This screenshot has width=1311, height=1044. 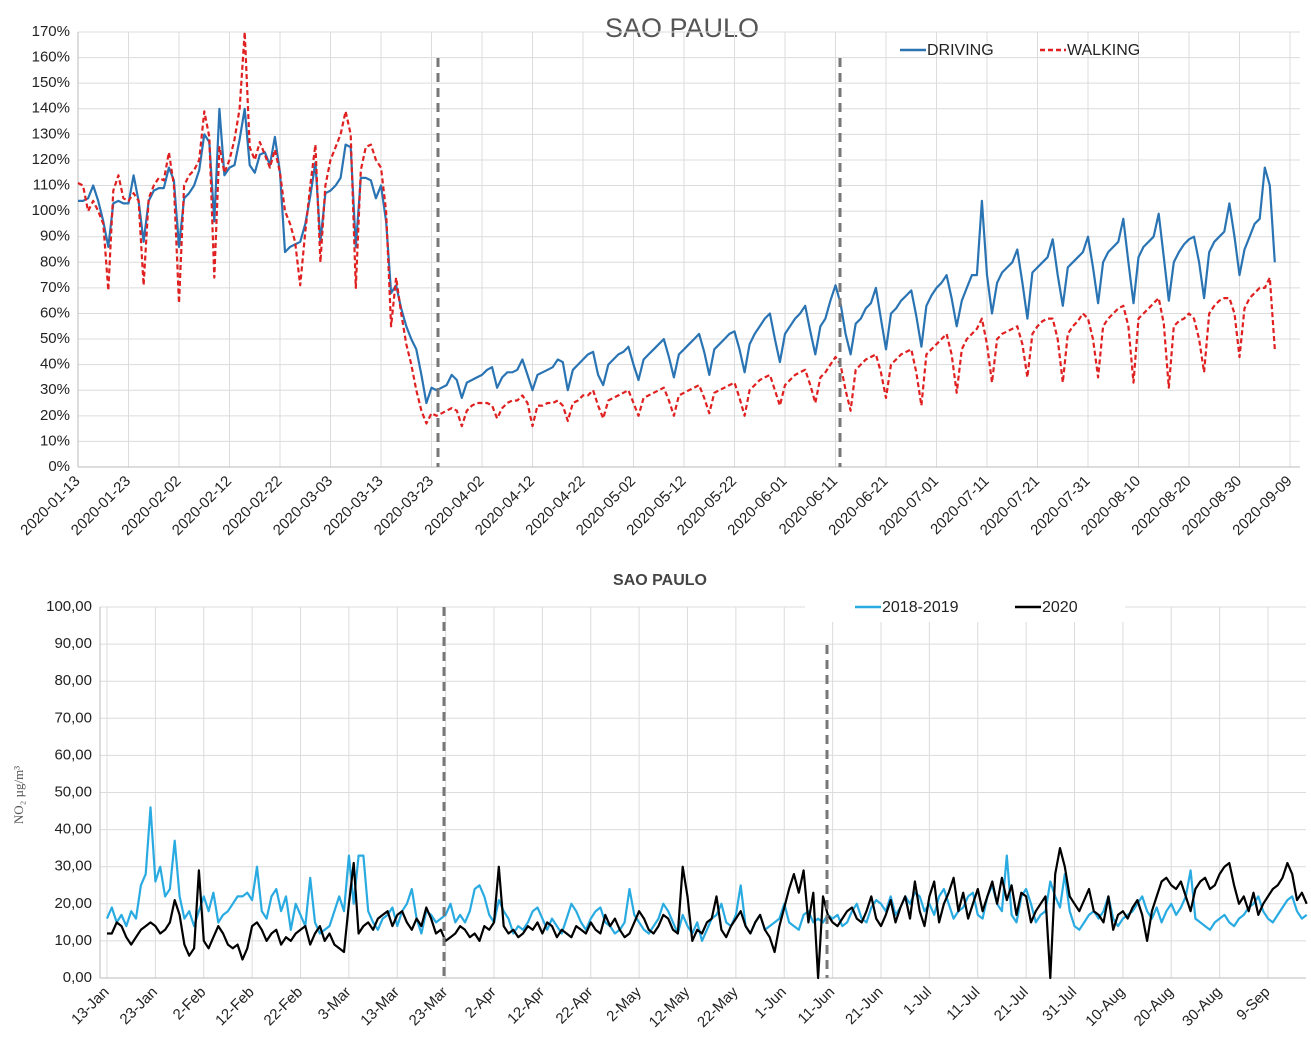 I want to click on x-tick-label: 12-May, so click(x=670, y=1007).